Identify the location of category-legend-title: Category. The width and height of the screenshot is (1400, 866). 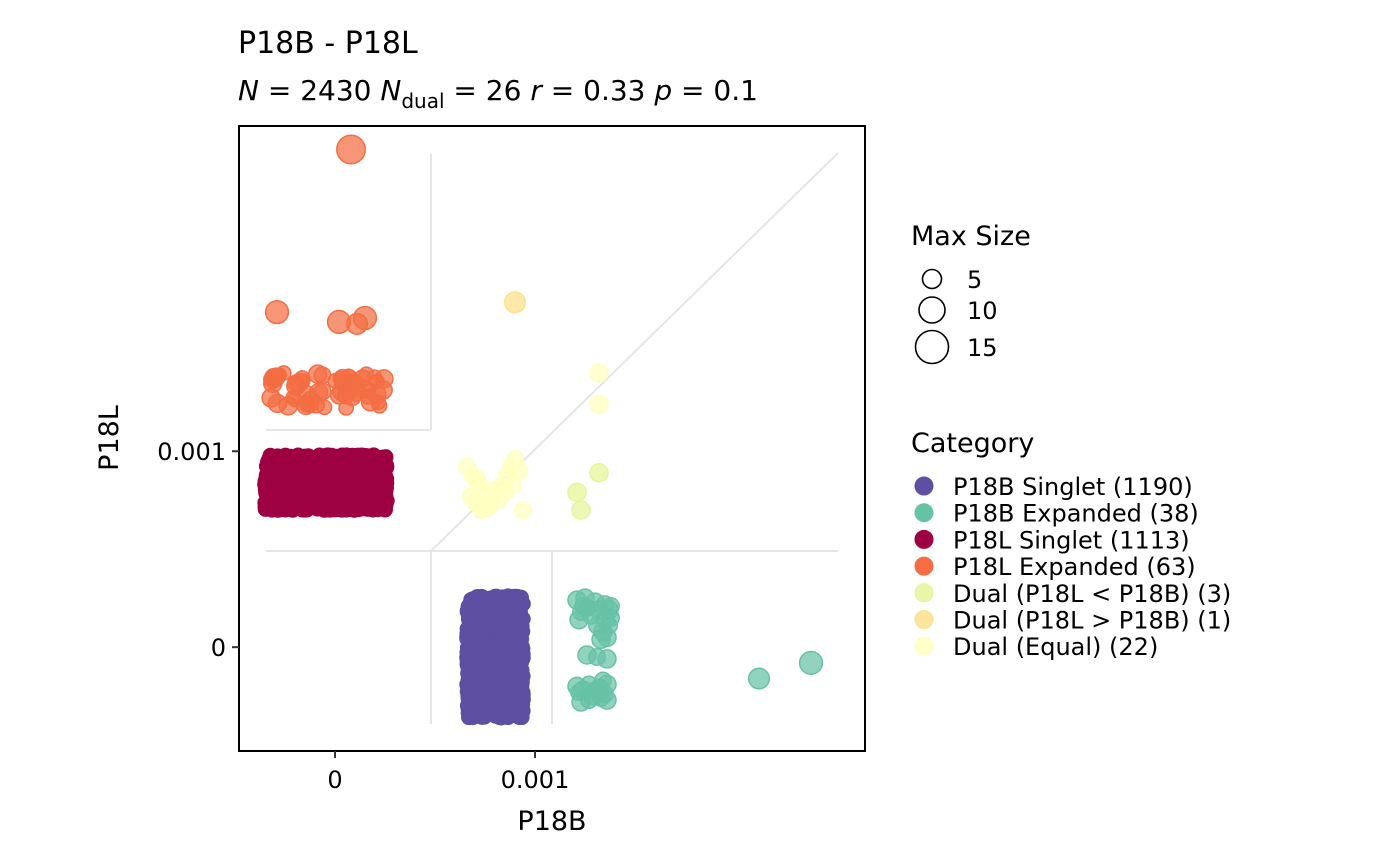
(972, 443).